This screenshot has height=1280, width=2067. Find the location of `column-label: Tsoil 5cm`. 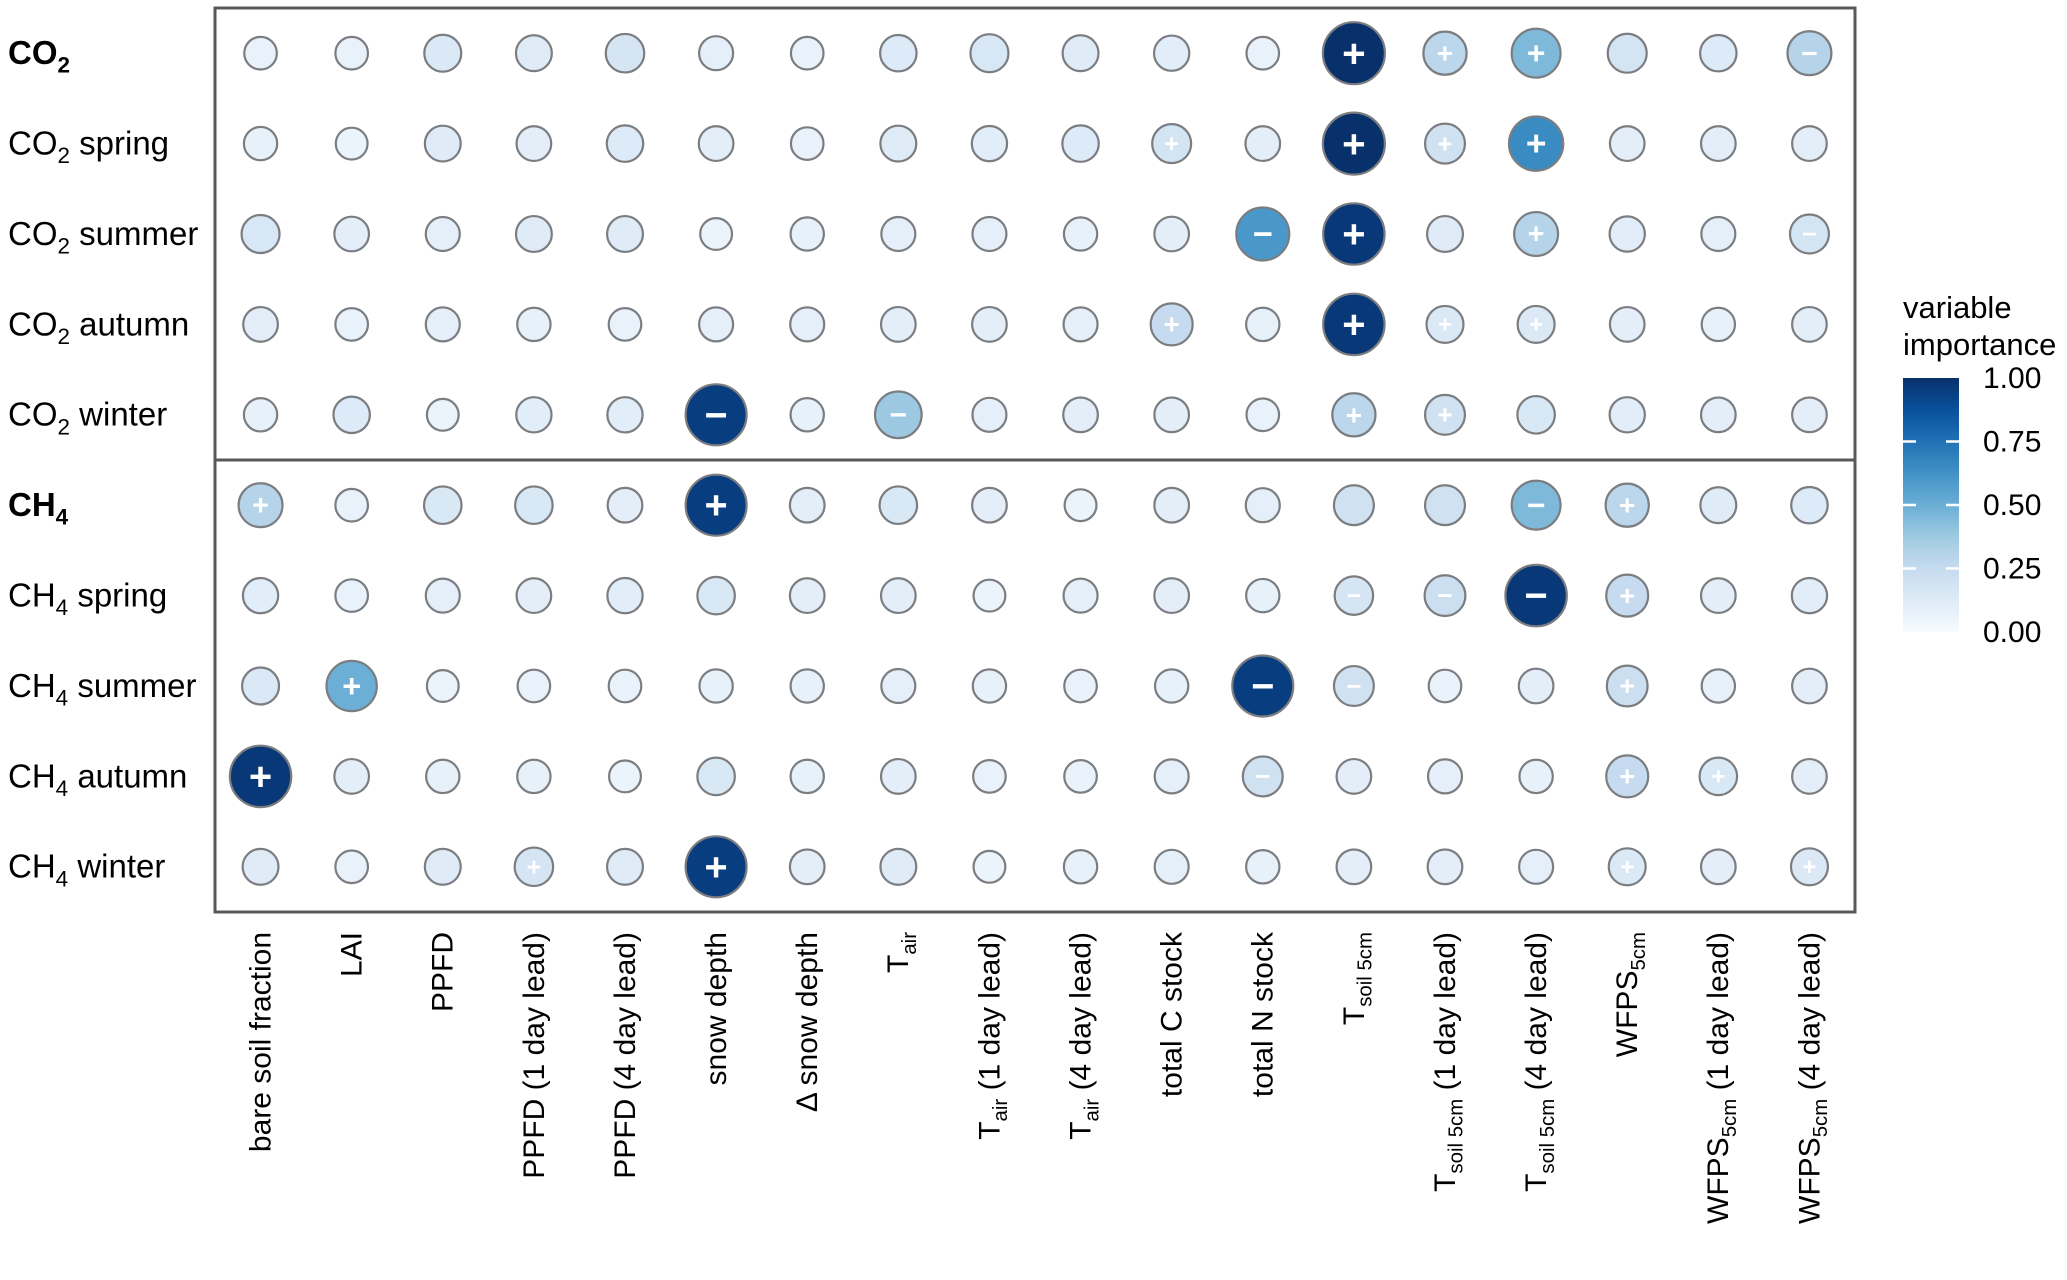

column-label: Tsoil 5cm is located at coordinates (1357, 978).